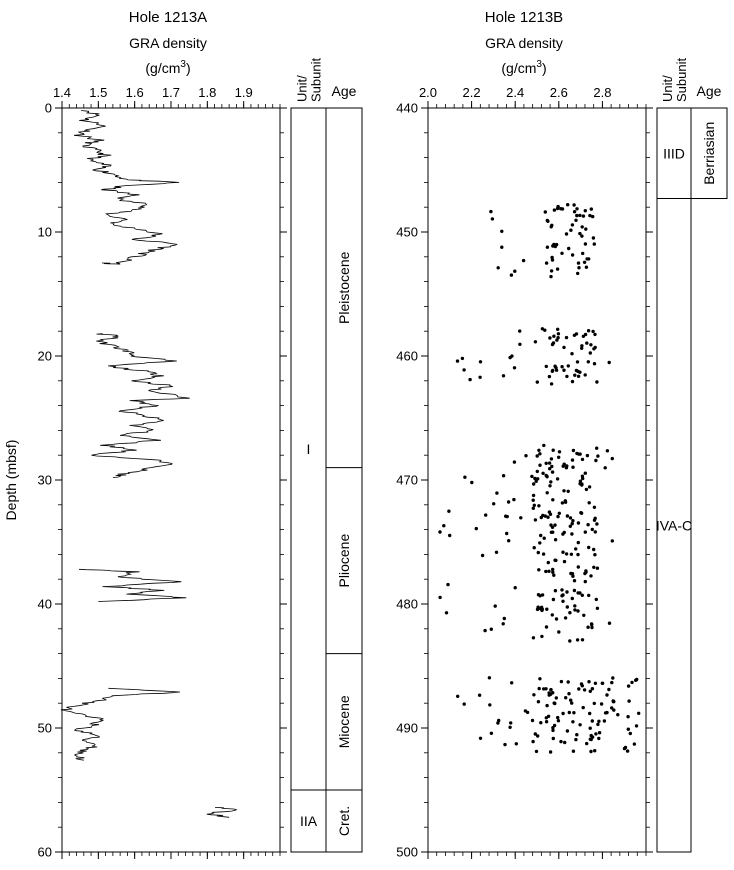  What do you see at coordinates (45, 356) in the screenshot?
I see `y-tick-label: 20` at bounding box center [45, 356].